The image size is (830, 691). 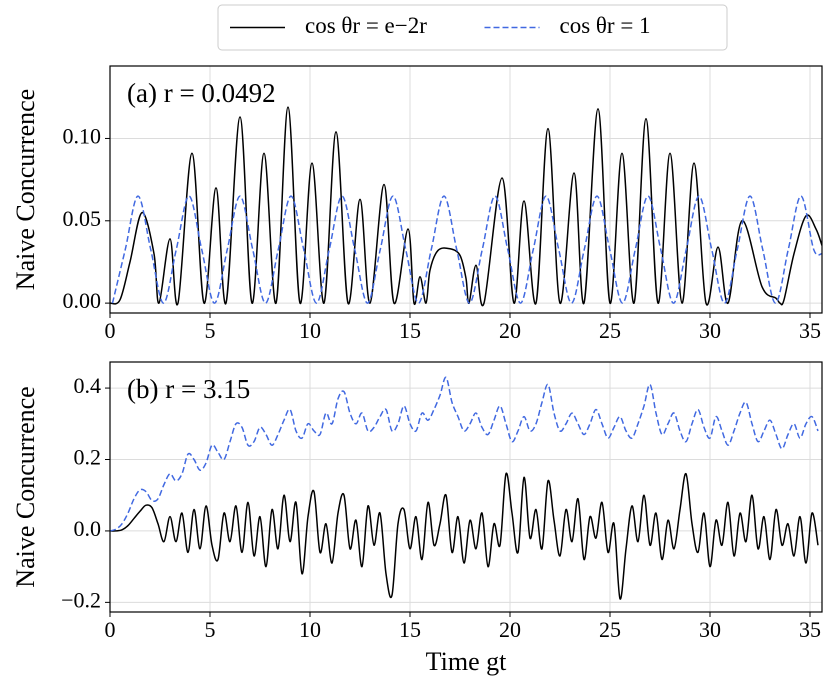 What do you see at coordinates (188, 389) in the screenshot?
I see `annotation: (b) r = 3.15` at bounding box center [188, 389].